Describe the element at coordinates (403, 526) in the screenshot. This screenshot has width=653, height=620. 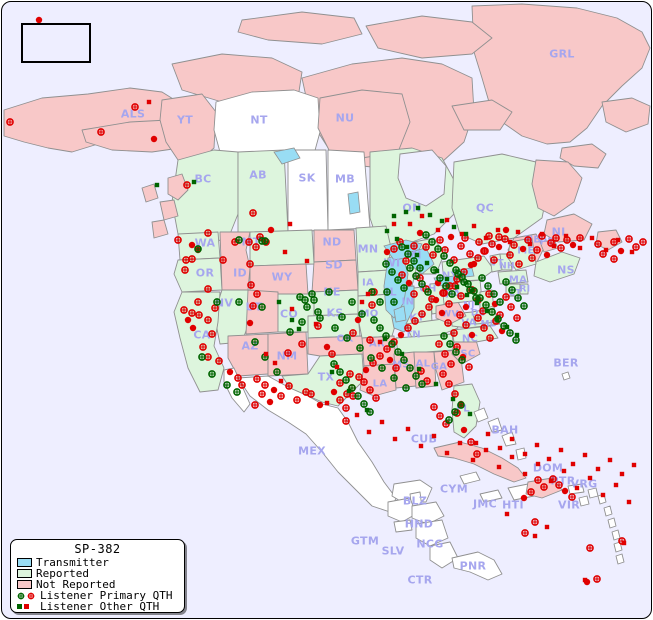
I see `region-SLV` at that location.